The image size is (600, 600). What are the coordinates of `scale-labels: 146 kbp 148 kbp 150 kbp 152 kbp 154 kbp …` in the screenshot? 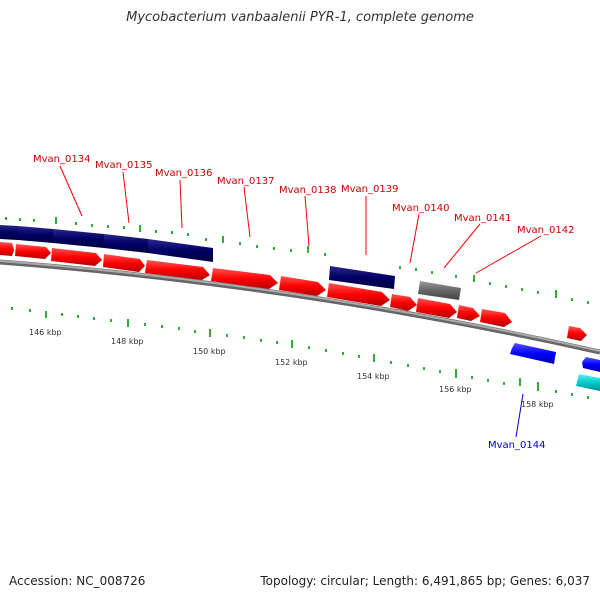 It's located at (291, 368).